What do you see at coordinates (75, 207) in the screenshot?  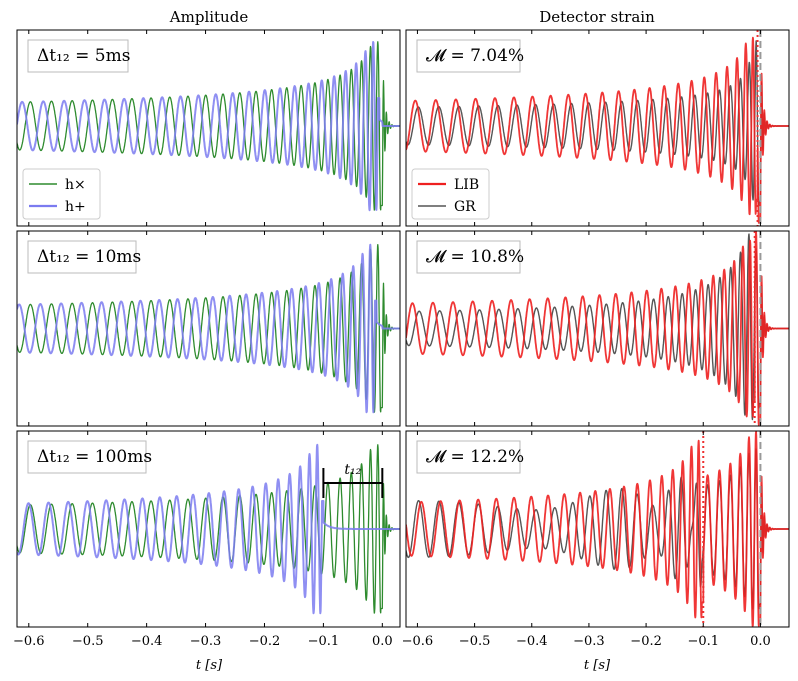 I see `legend-label: h+` at bounding box center [75, 207].